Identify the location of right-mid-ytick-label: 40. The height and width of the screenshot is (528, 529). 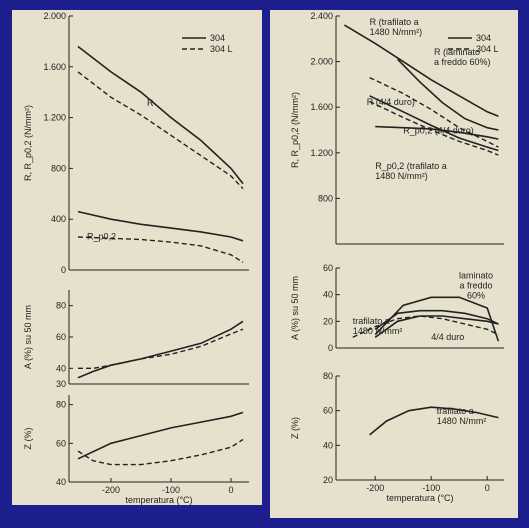
(328, 295).